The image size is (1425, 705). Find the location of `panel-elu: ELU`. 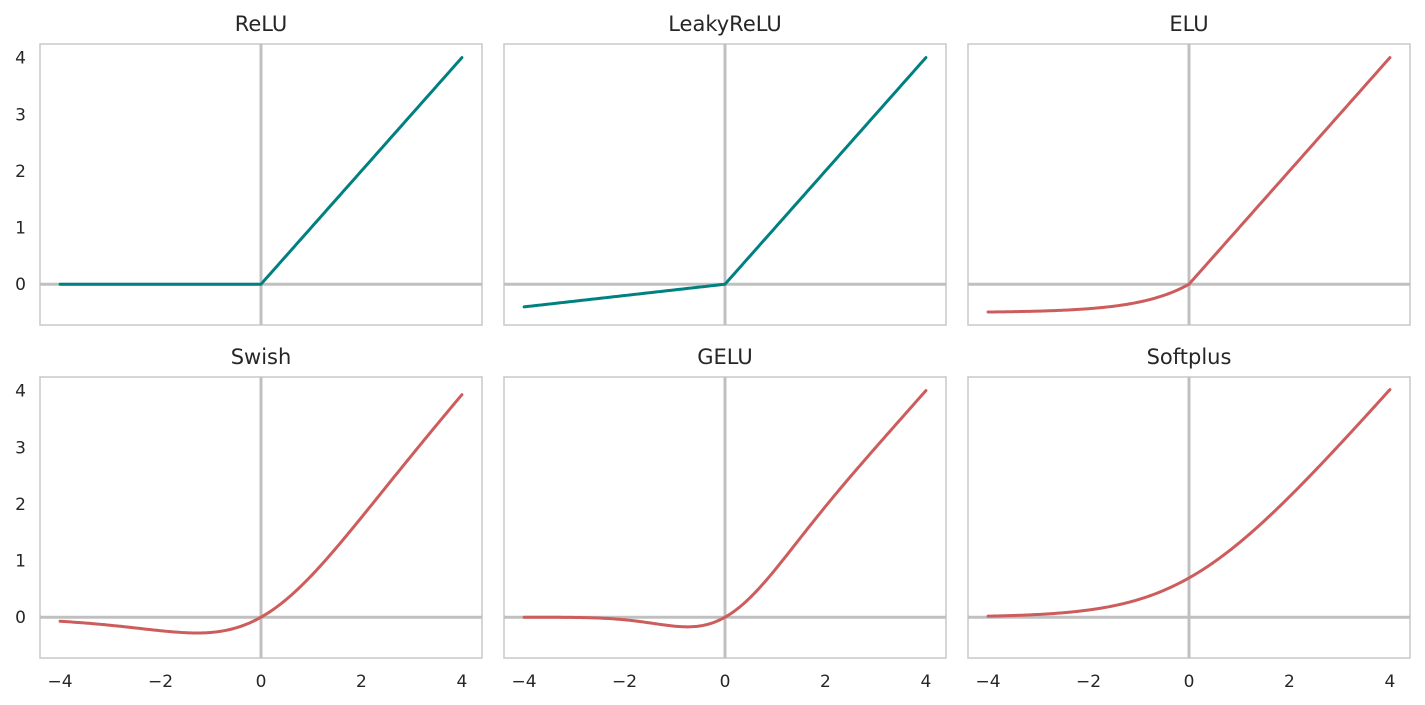

panel-elu: ELU is located at coordinates (1189, 169).